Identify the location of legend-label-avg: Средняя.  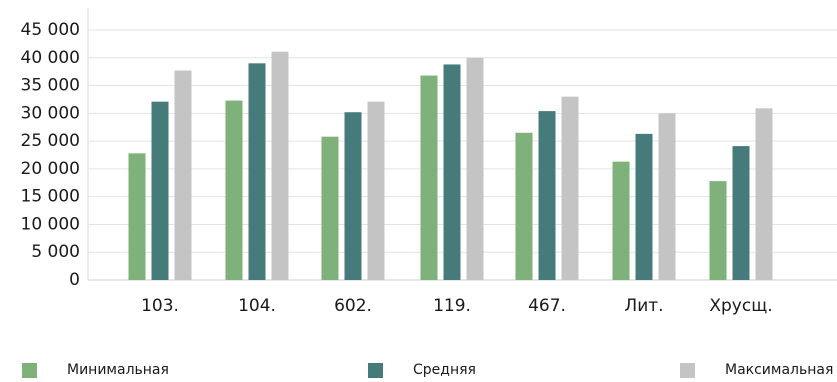
(444, 370).